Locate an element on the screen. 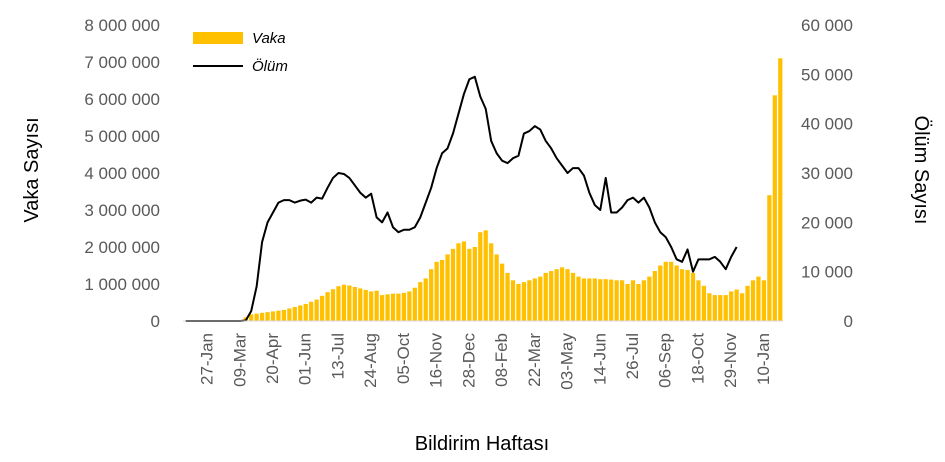  y-tick-label: 4 000 000 is located at coordinates (122, 173).